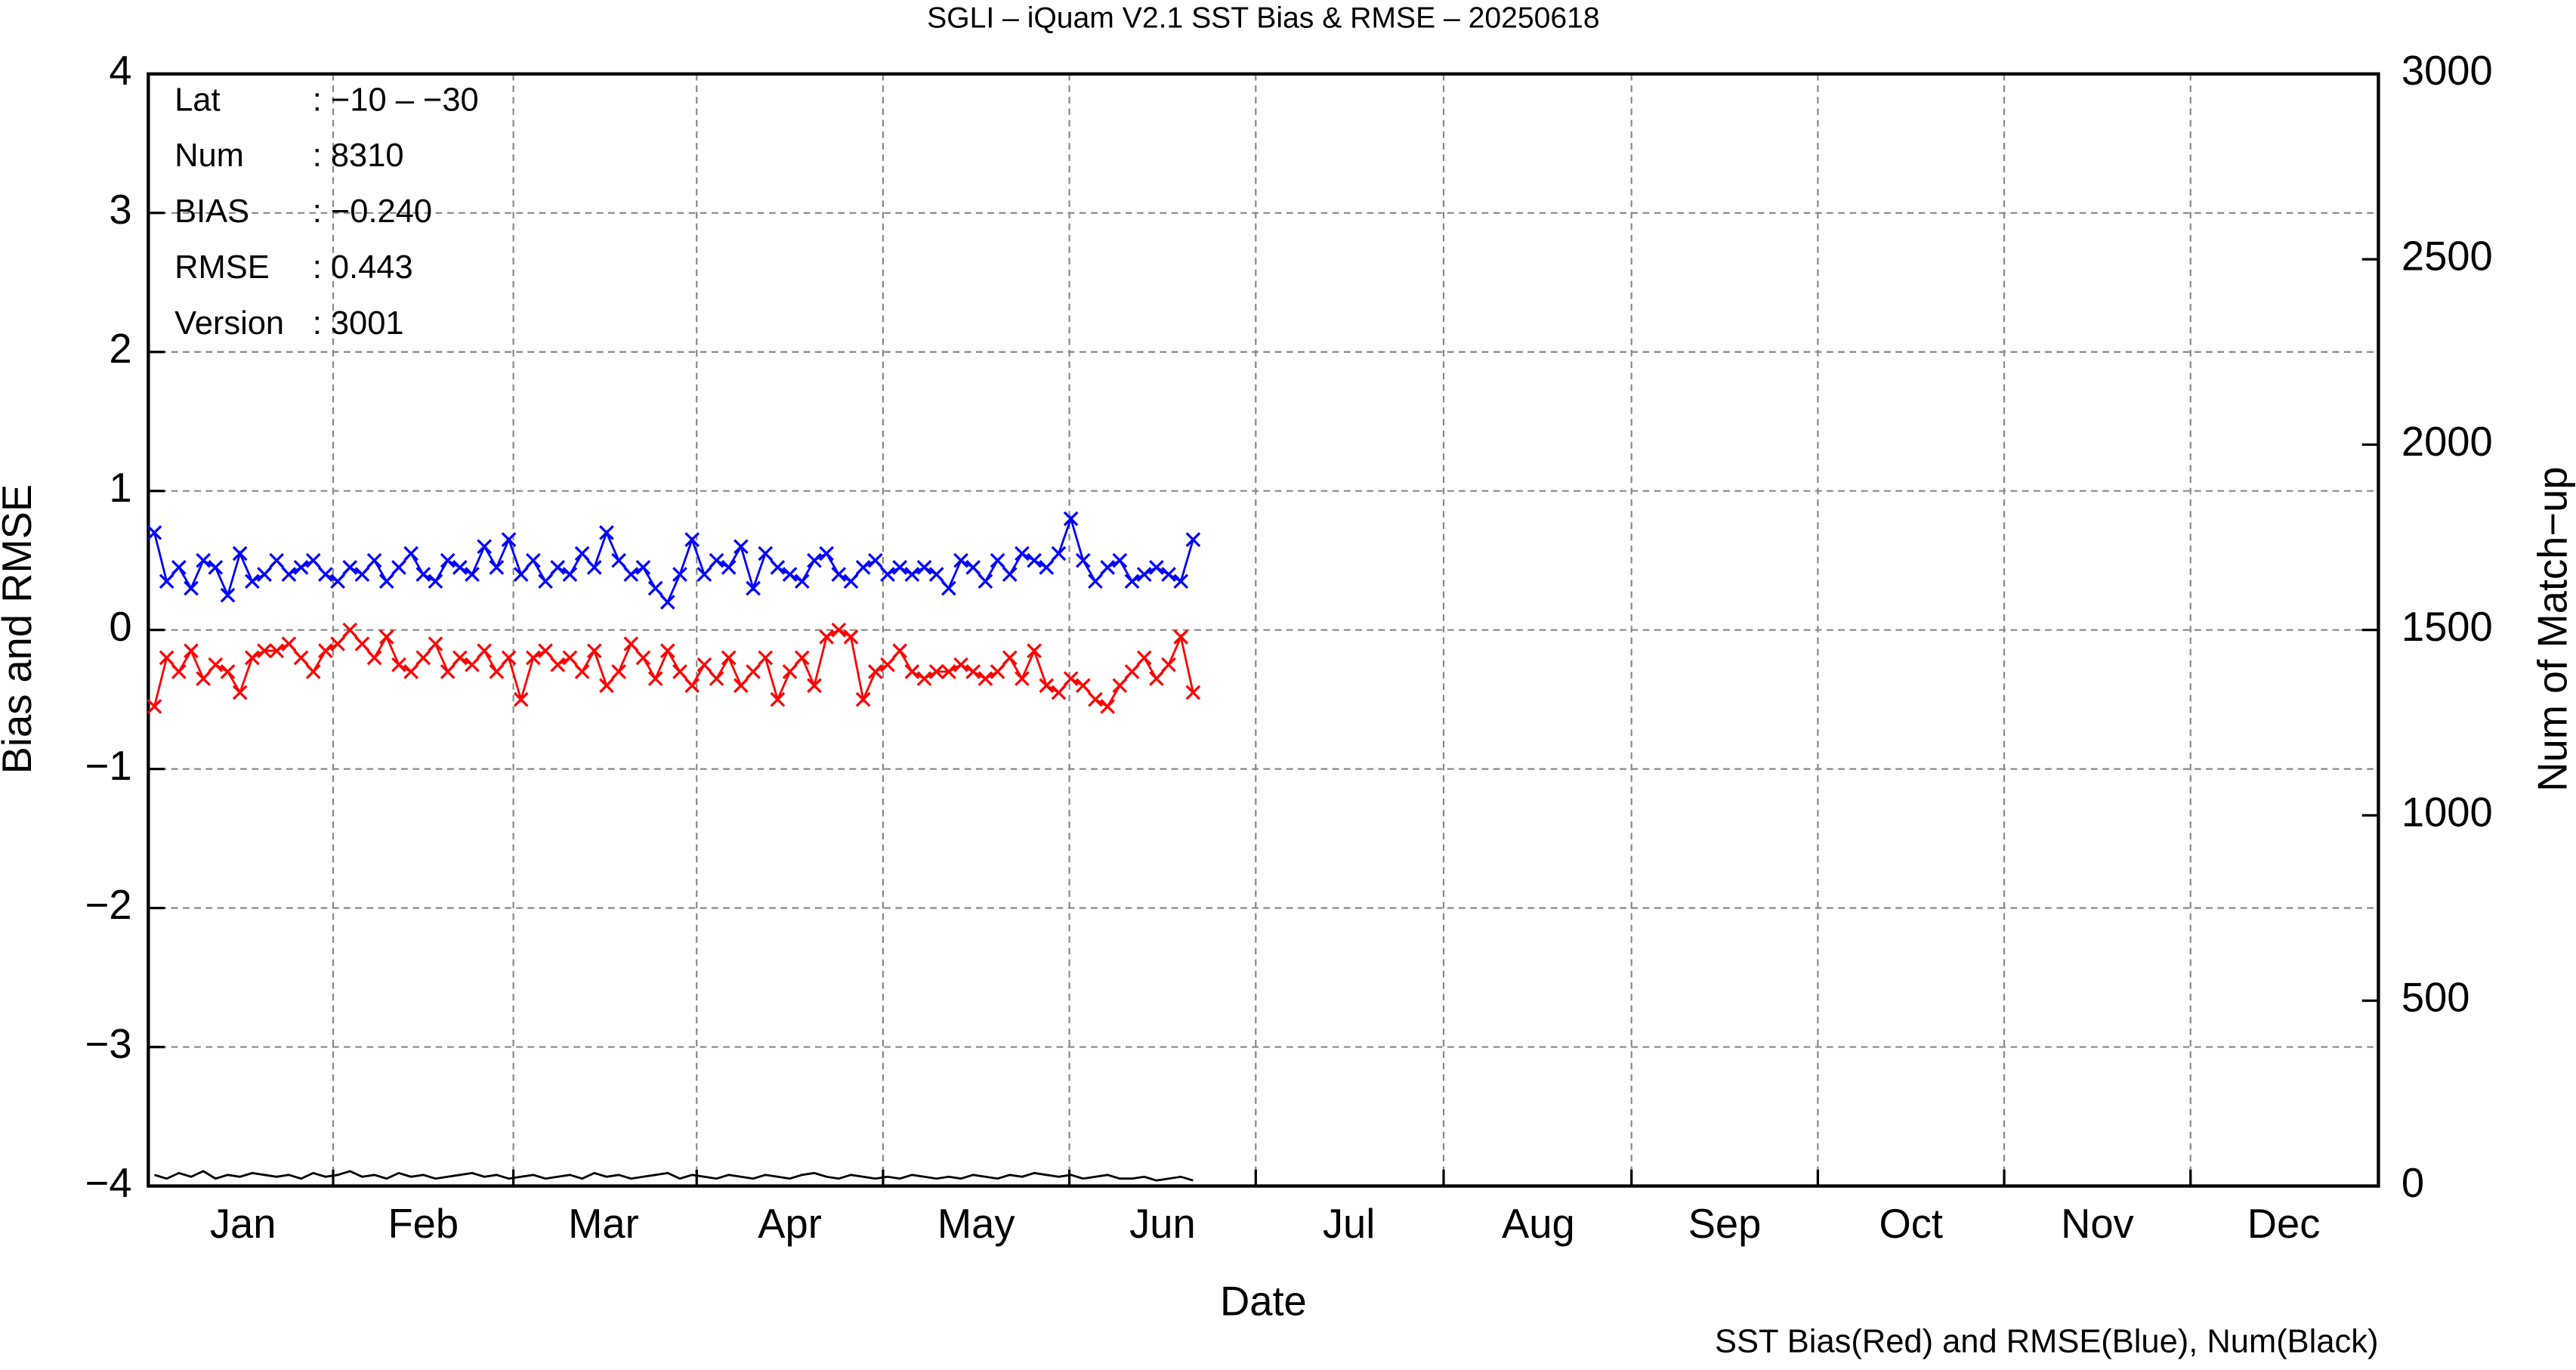  Describe the element at coordinates (120, 627) in the screenshot. I see `y-tick-label: 0` at that location.